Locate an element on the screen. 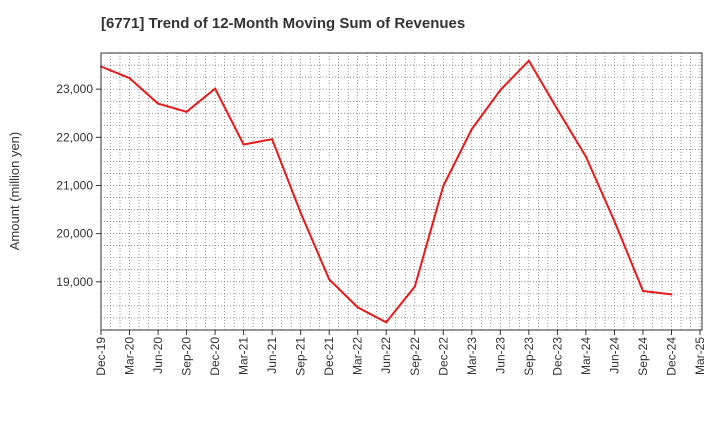 This screenshot has width=720, height=440. x-tick-label: Mar-24 is located at coordinates (586, 356).